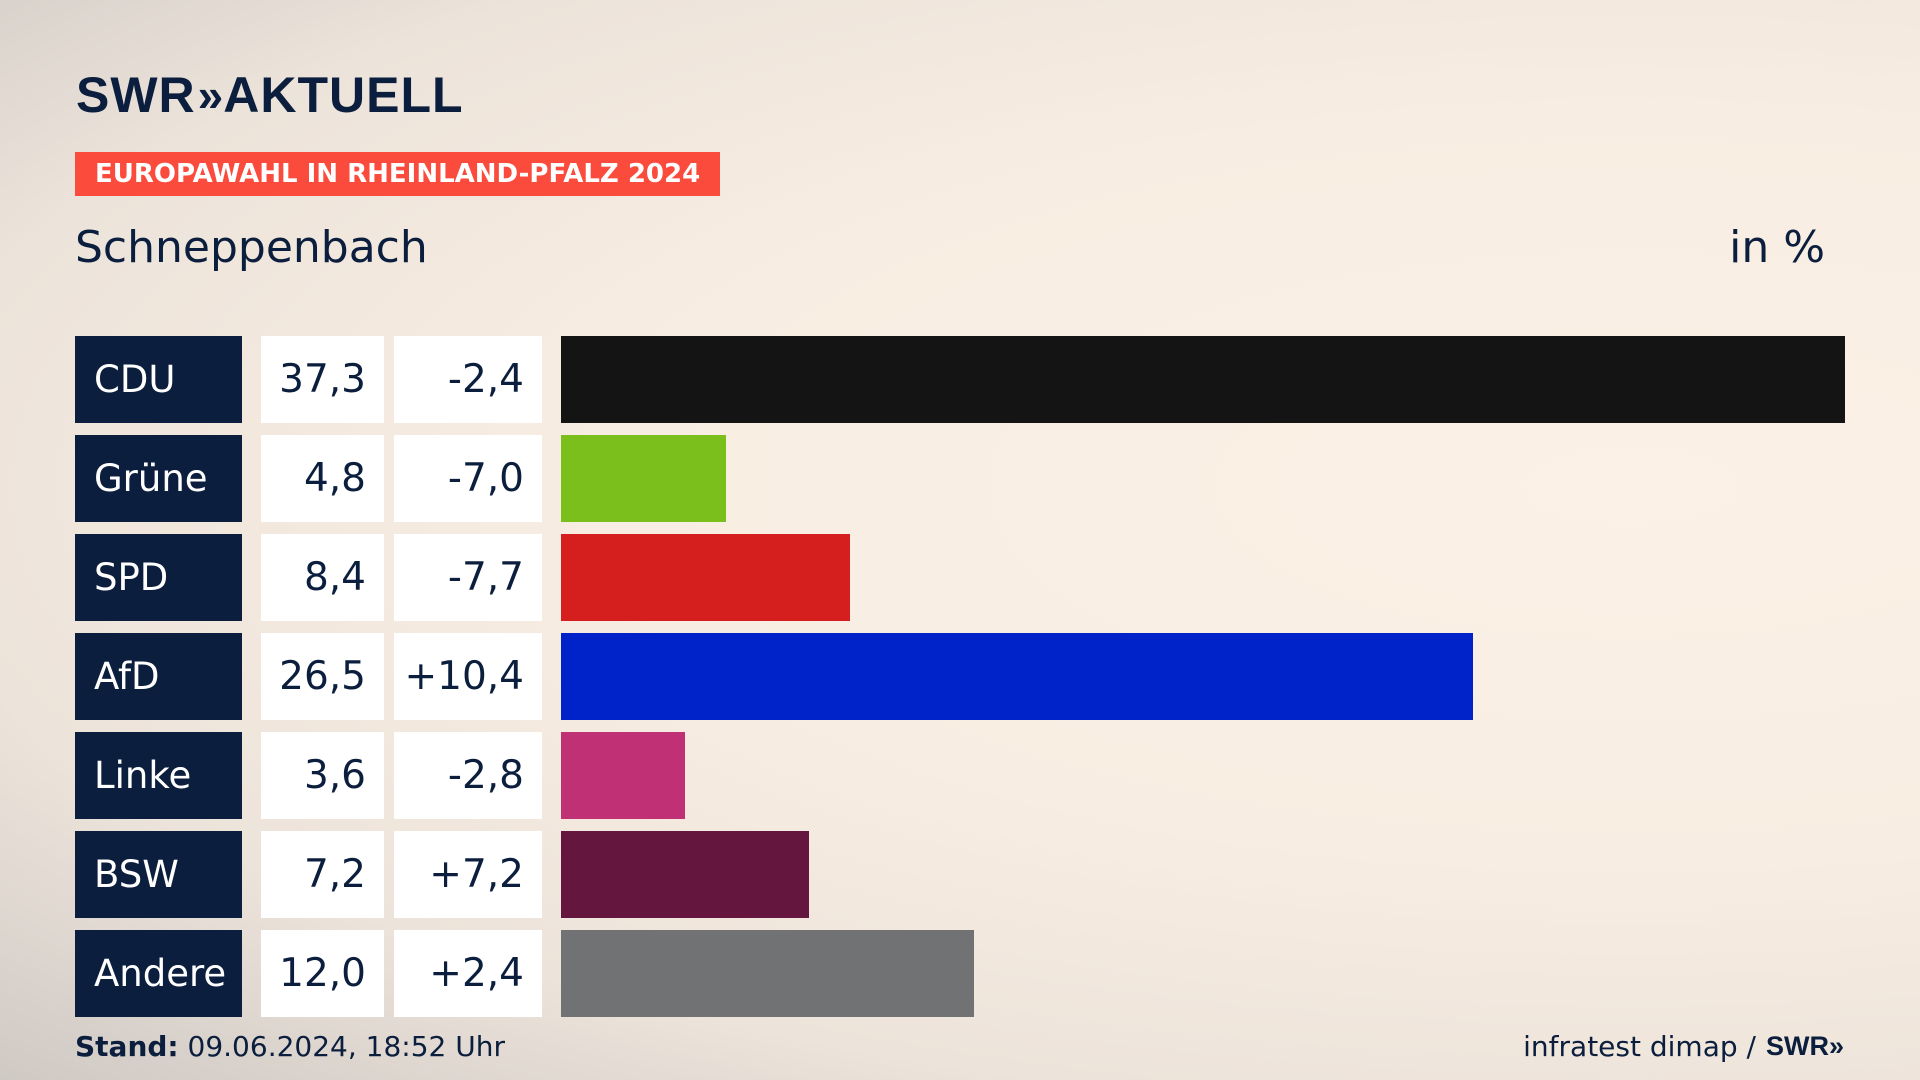 Image resolution: width=1920 pixels, height=1080 pixels. I want to click on party-label: BSW, so click(158, 874).